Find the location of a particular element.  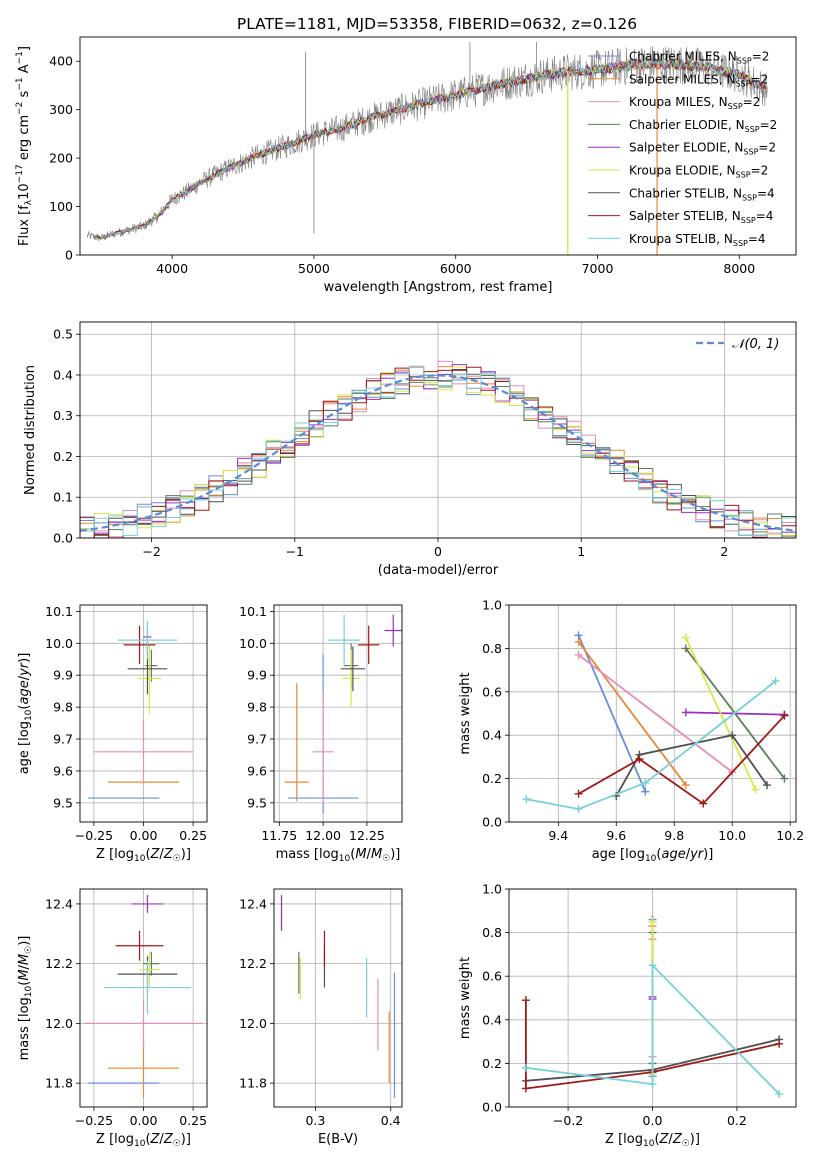

y-tick-label: 0 is located at coordinates (69, 255).